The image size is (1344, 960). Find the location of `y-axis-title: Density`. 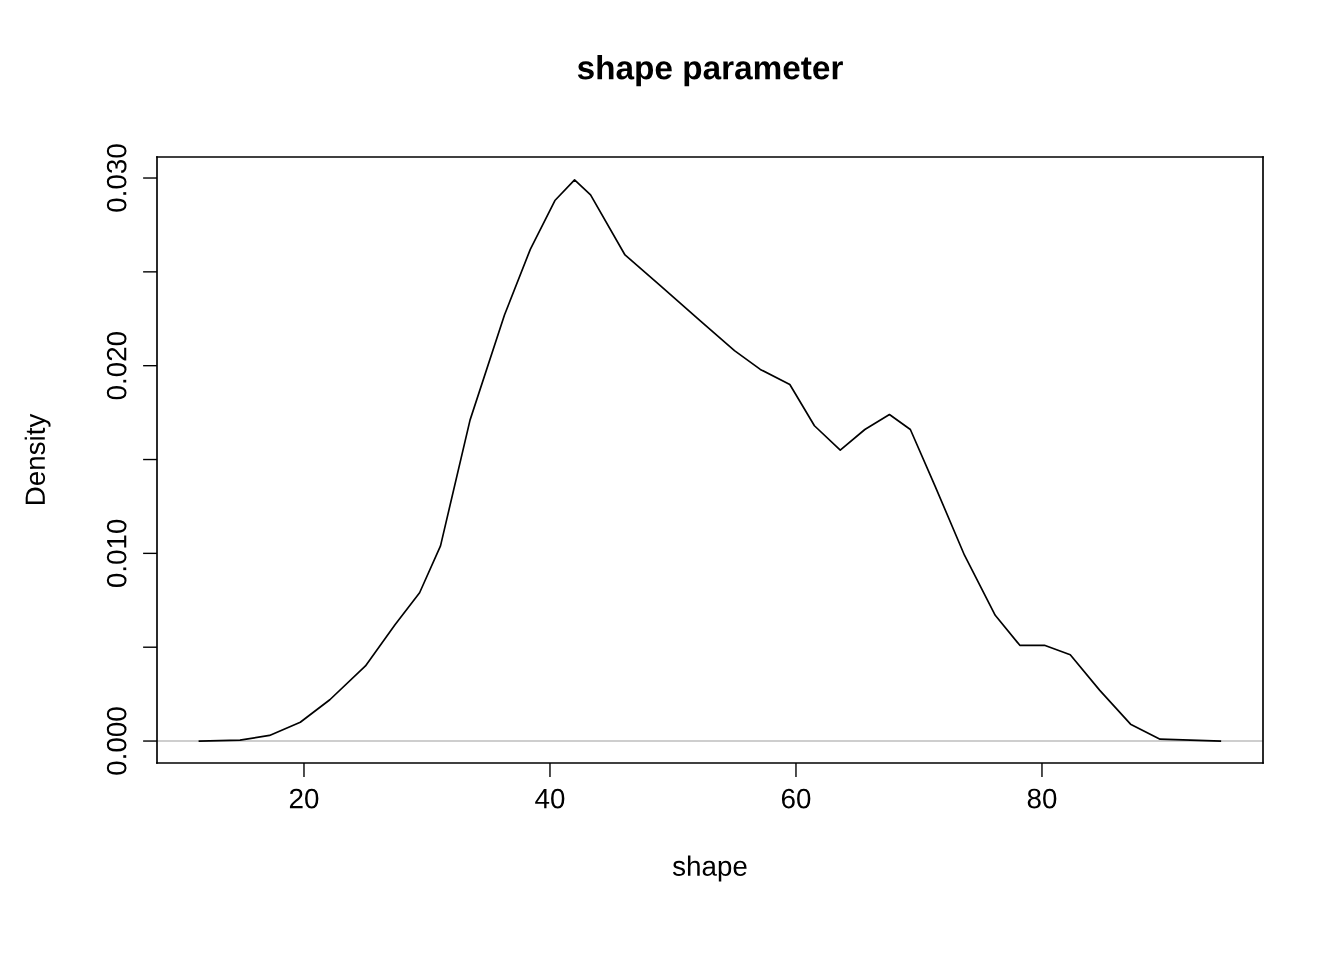

y-axis-title: Density is located at coordinates (37, 459).